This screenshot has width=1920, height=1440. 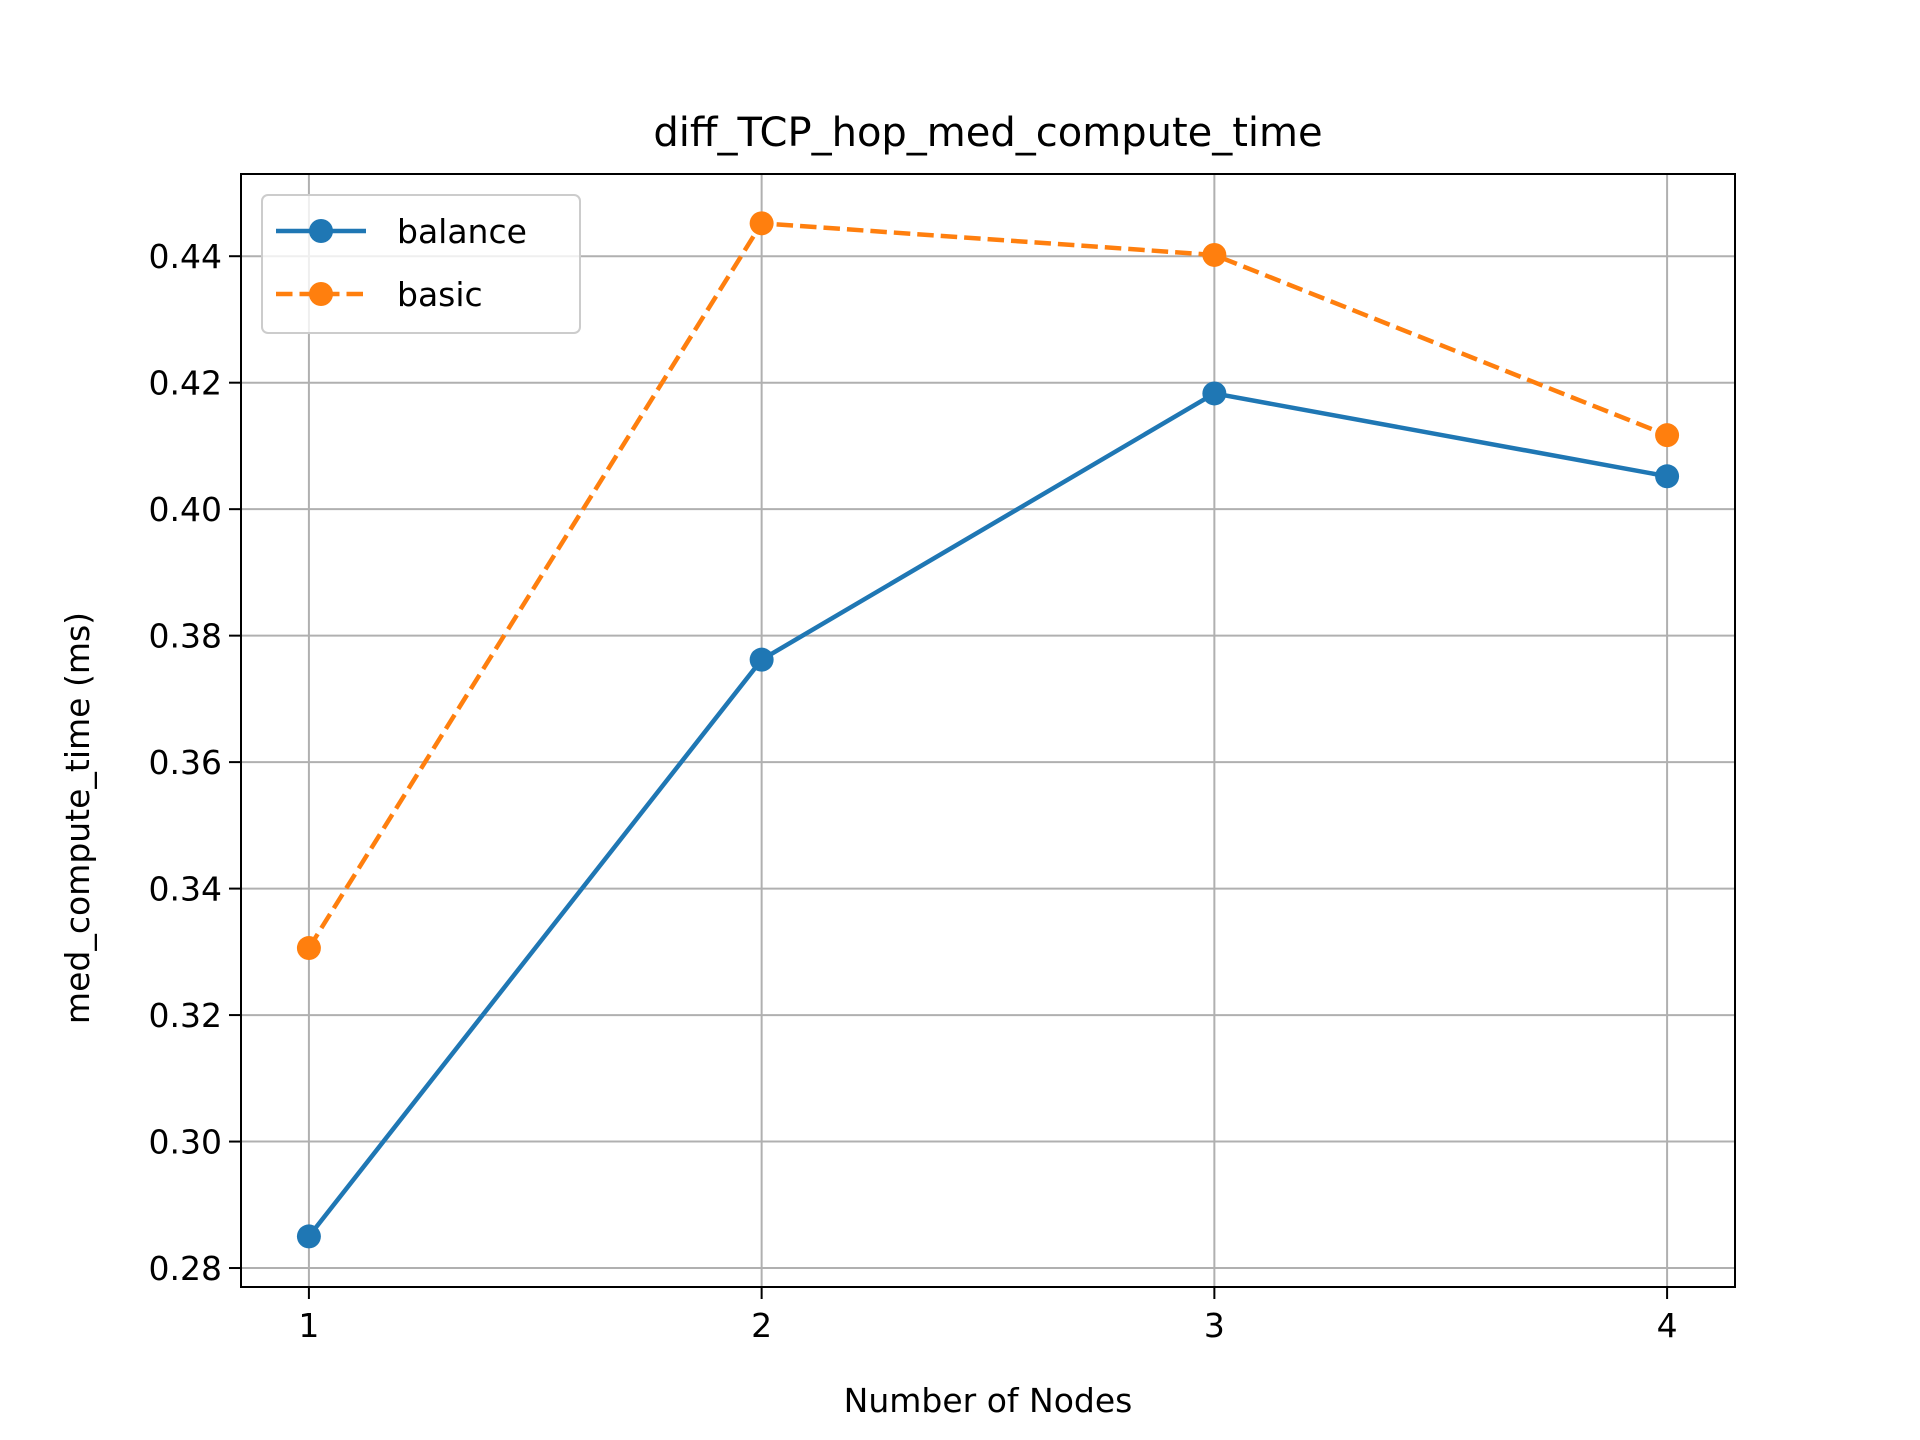 I want to click on legend-label-balance: balance, so click(x=462, y=231).